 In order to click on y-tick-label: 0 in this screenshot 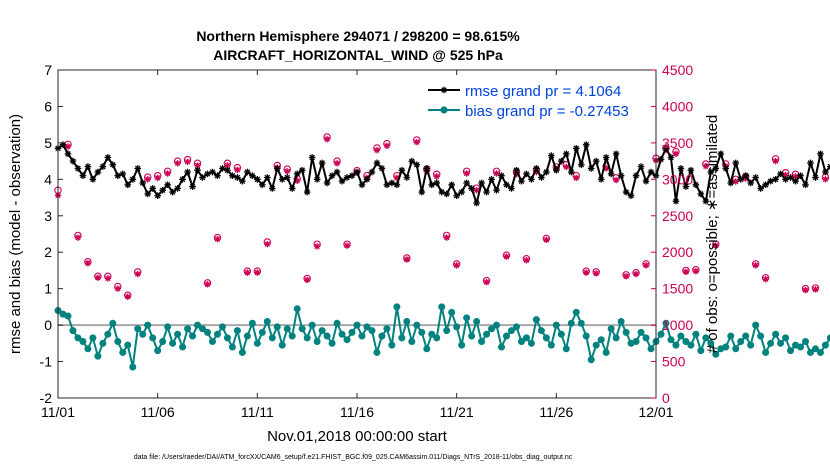, I will do `click(48, 325)`.